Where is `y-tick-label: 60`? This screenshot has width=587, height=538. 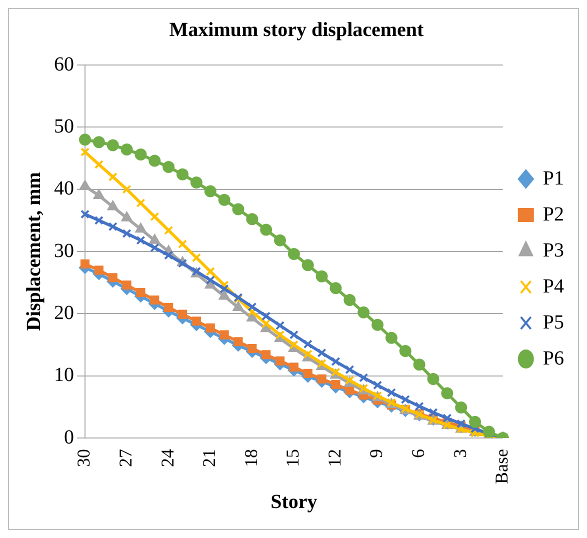
y-tick-label: 60 is located at coordinates (64, 64).